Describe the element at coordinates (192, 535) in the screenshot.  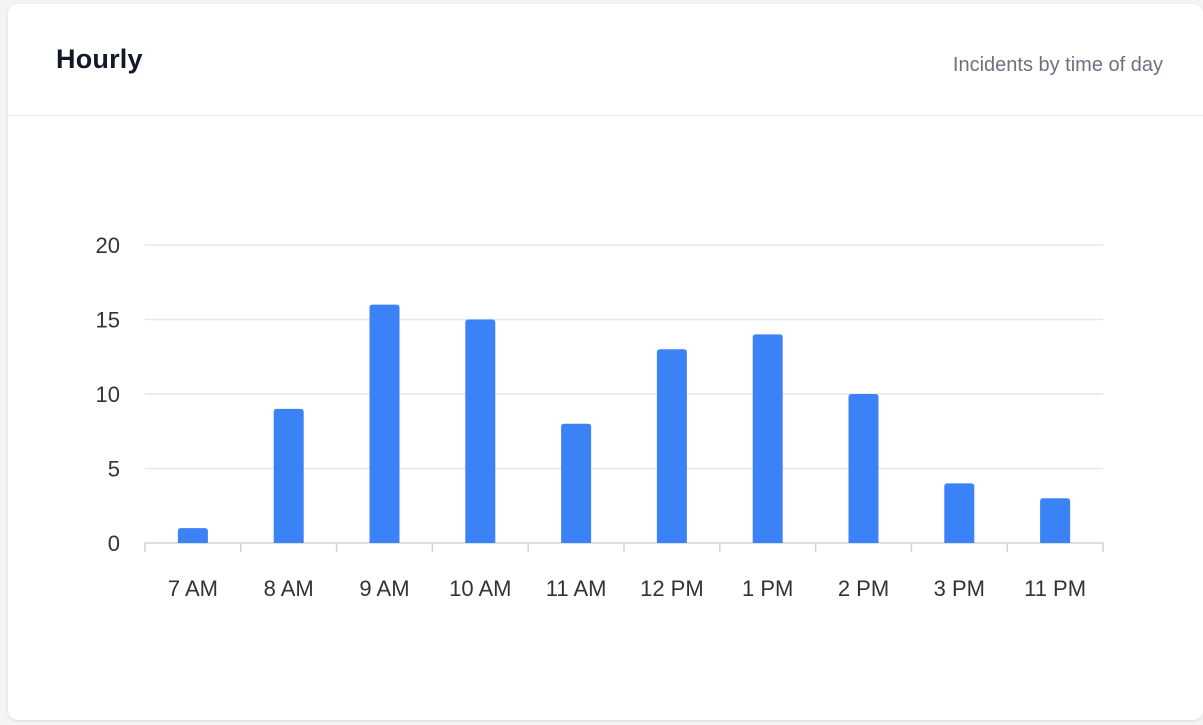
I see `bar-7-am` at that location.